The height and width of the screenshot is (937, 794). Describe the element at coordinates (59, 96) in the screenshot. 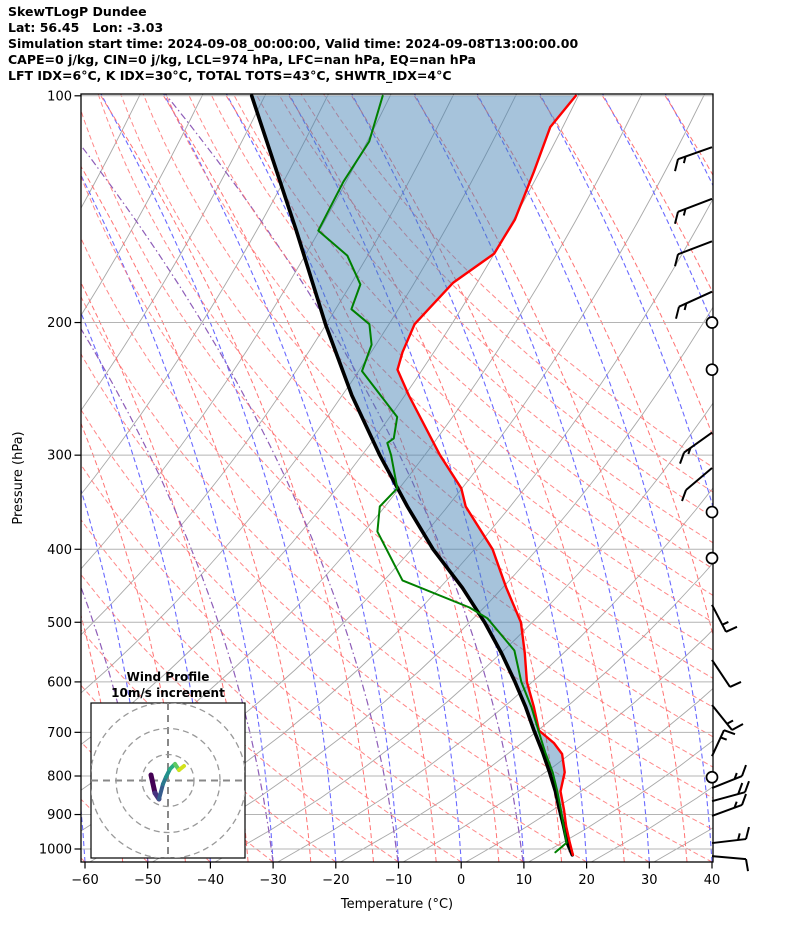

I see `y-tick-label: 100` at that location.